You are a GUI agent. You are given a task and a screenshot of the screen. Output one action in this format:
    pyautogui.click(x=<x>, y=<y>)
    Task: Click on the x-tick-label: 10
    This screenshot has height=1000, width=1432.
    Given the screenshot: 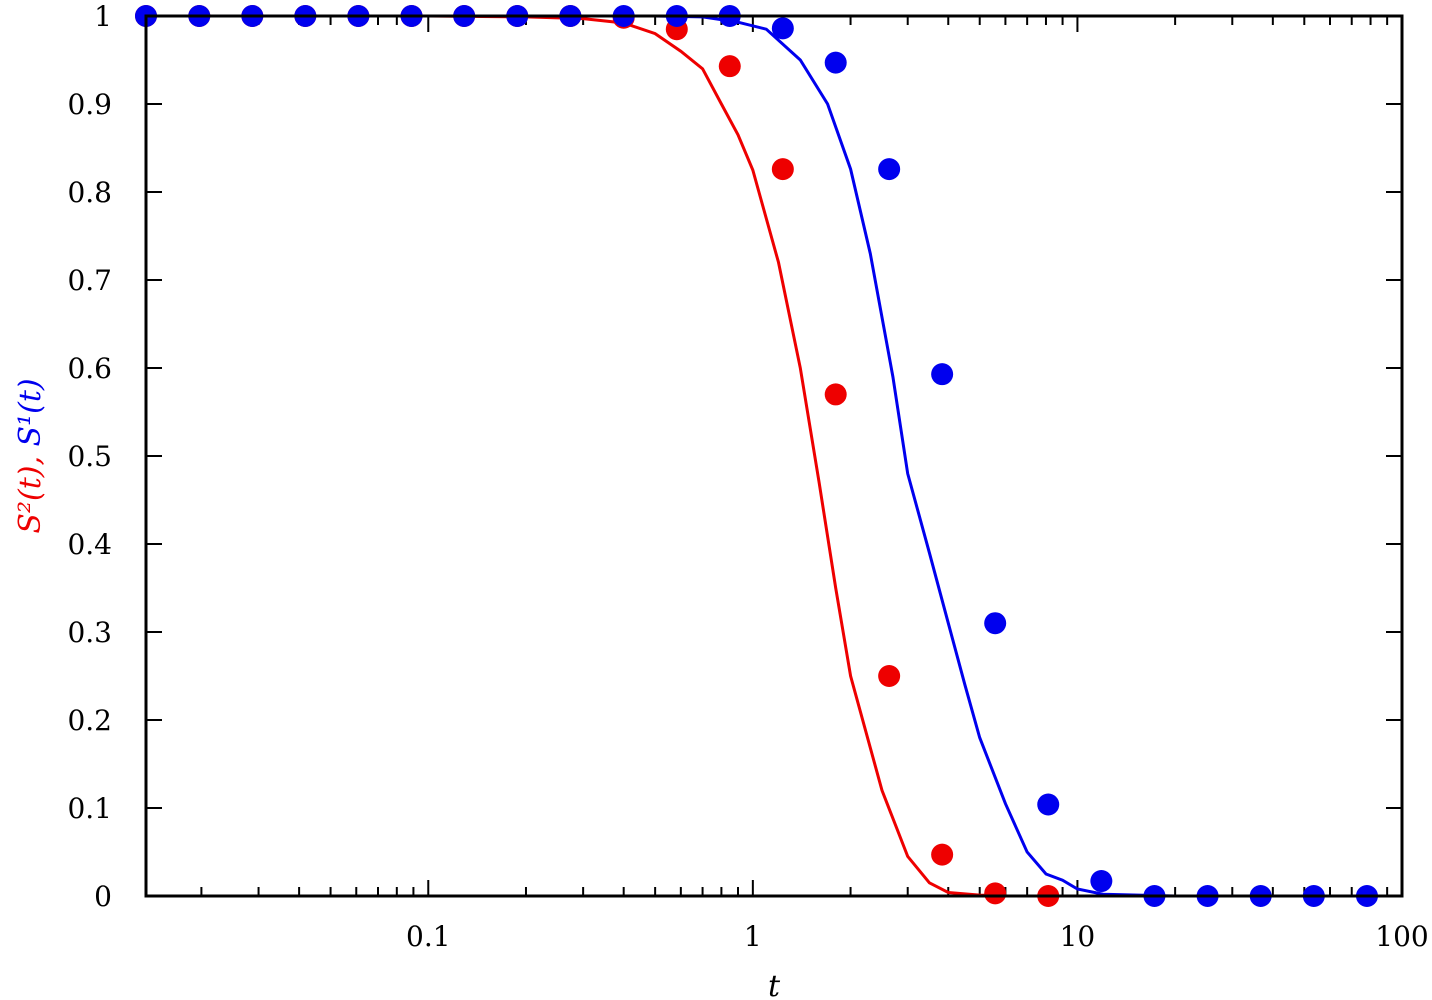 What is the action you would take?
    pyautogui.click(x=1078, y=936)
    